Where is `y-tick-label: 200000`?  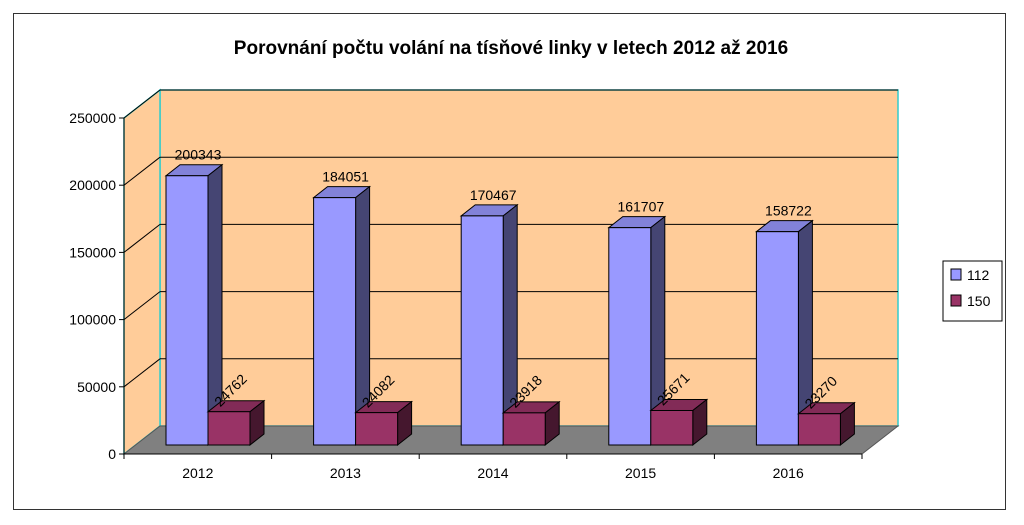 y-tick-label: 200000 is located at coordinates (92, 185).